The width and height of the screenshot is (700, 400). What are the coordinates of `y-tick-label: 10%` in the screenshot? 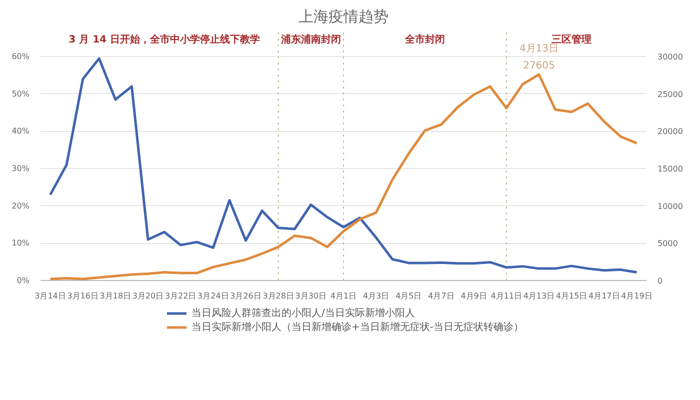 It's located at (21, 243).